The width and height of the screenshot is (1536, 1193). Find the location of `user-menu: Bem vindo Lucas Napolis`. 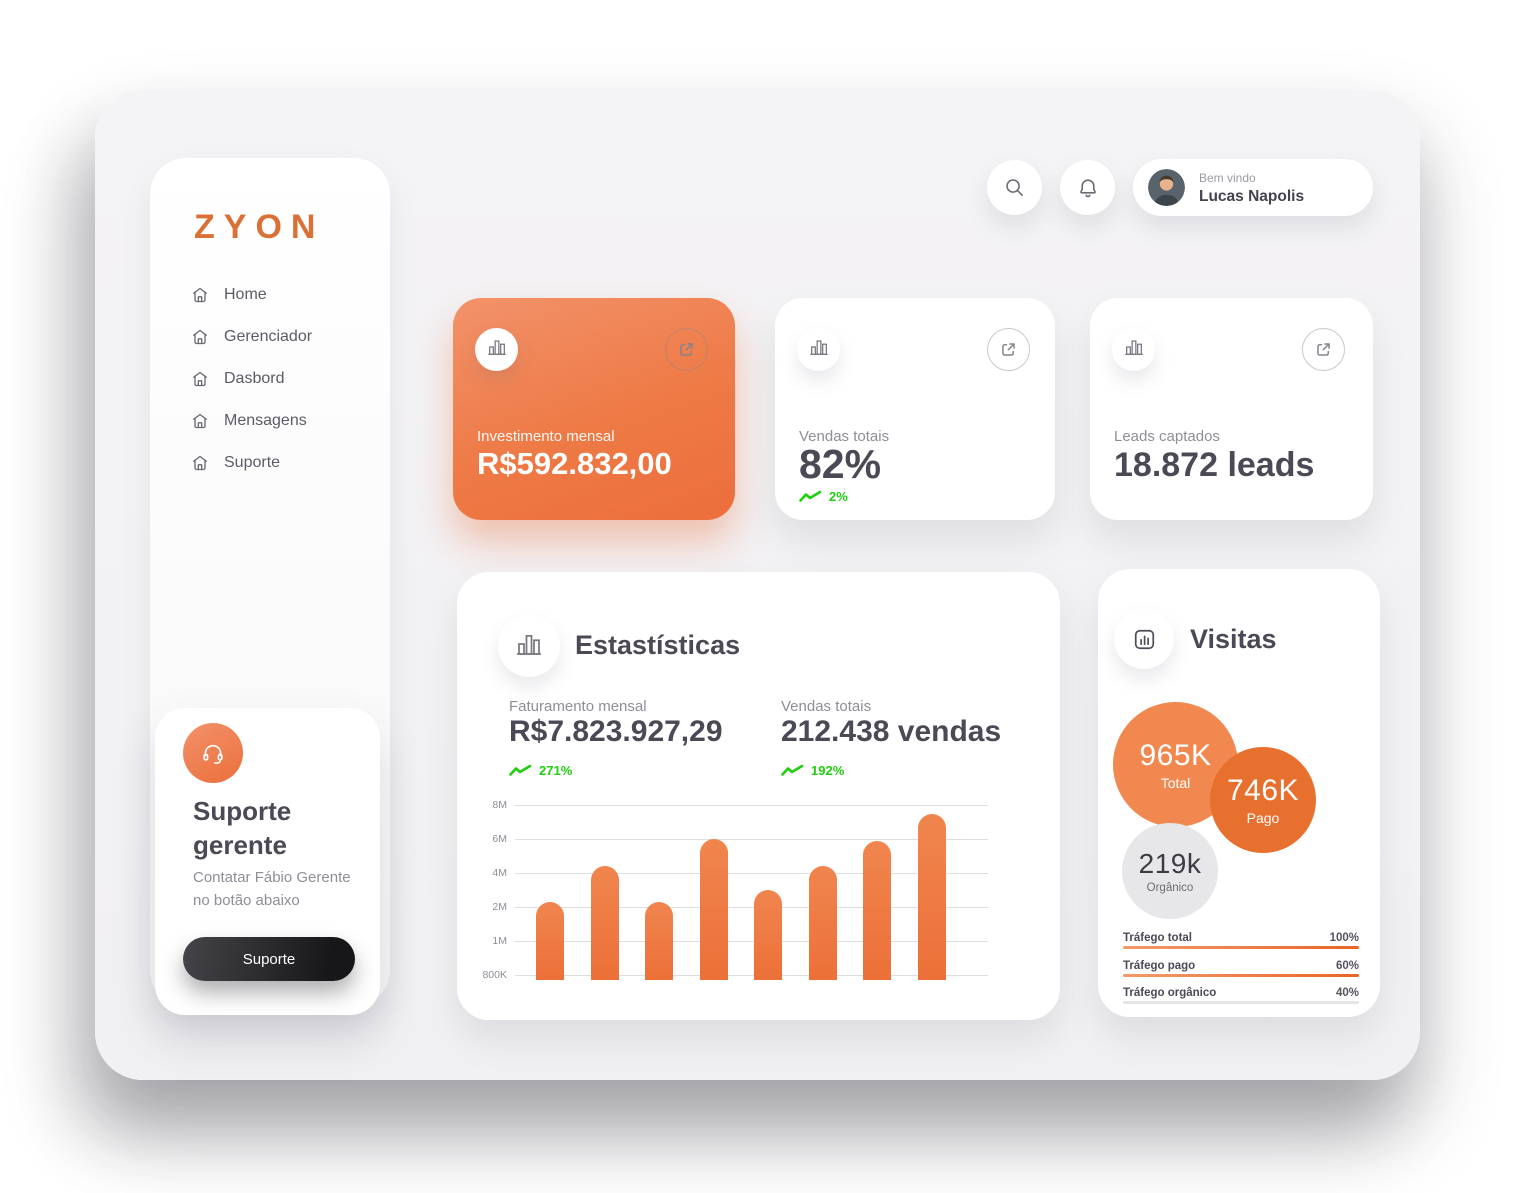

user-menu: Bem vindo Lucas Napolis is located at coordinates (1253, 187).